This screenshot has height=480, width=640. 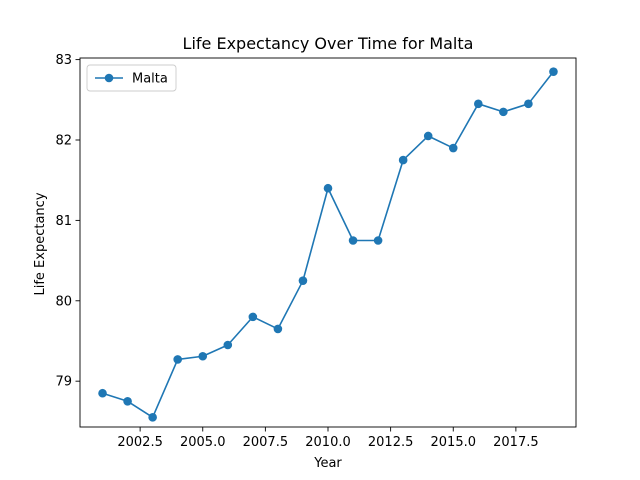 I want to click on legend-label-malta: Malta, so click(x=150, y=79).